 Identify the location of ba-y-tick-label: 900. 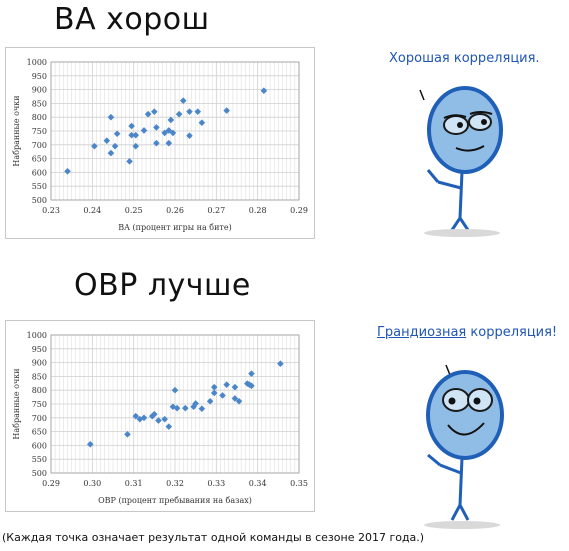
(39, 90).